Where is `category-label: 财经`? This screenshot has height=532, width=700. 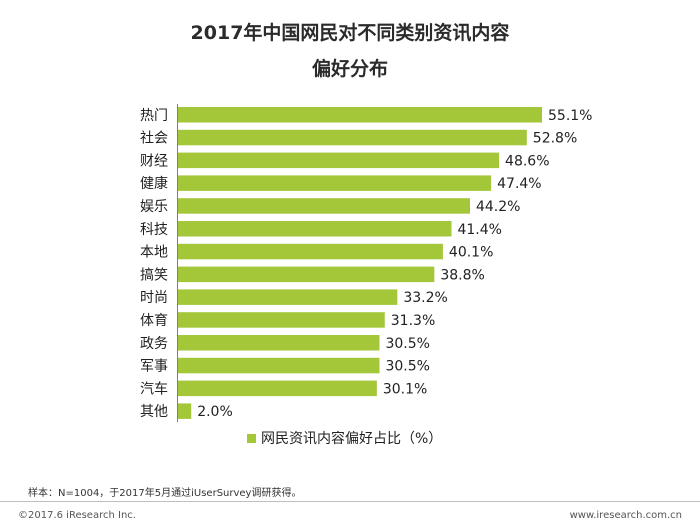
category-label: 财经 is located at coordinates (154, 161).